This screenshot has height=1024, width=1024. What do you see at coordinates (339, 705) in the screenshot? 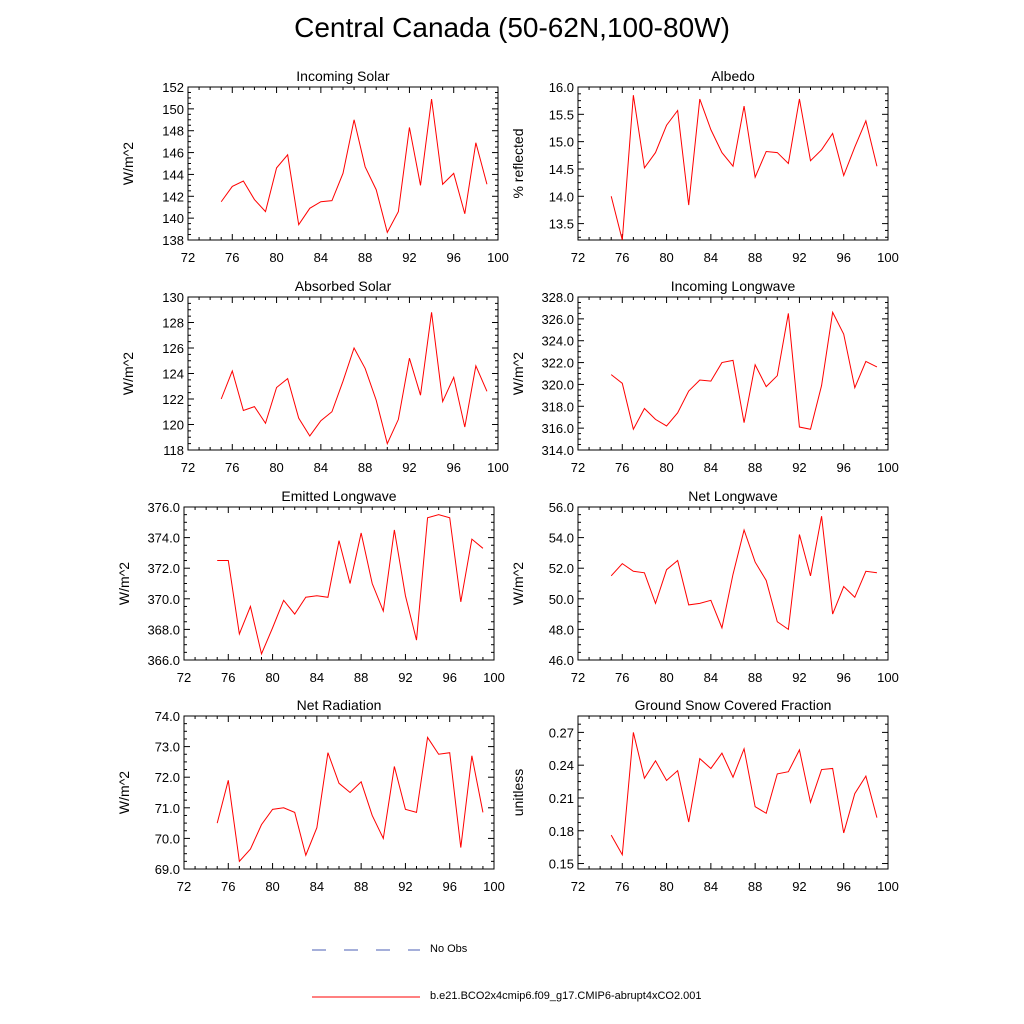
I see `panel-title: Net Radiation` at bounding box center [339, 705].